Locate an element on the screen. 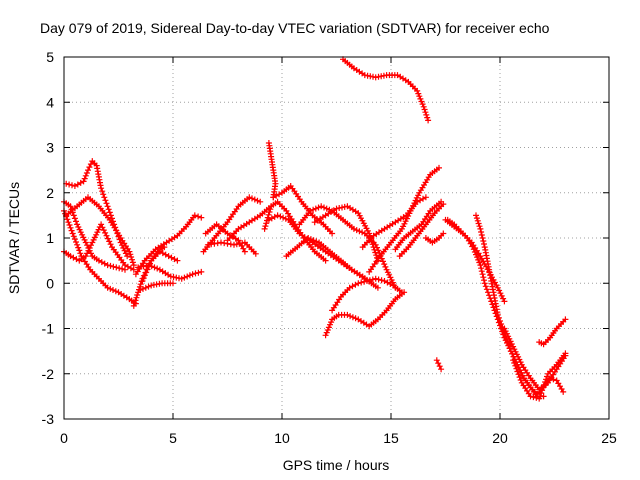 The width and height of the screenshot is (640, 480). x-tick-label: 25 is located at coordinates (609, 438).